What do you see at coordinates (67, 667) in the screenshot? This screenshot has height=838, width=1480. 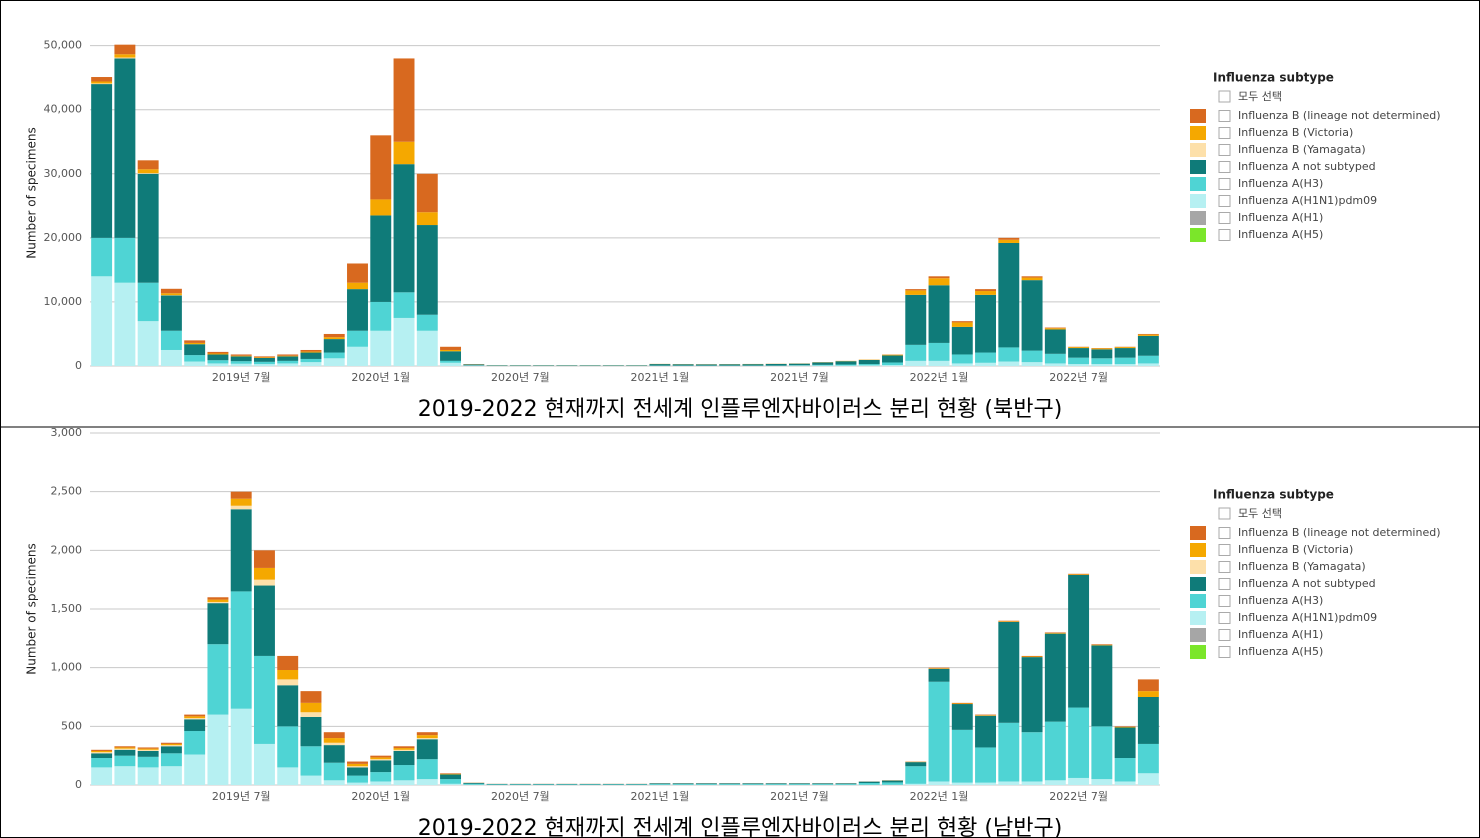 I see `y-tick-label: 1,000` at bounding box center [67, 667].